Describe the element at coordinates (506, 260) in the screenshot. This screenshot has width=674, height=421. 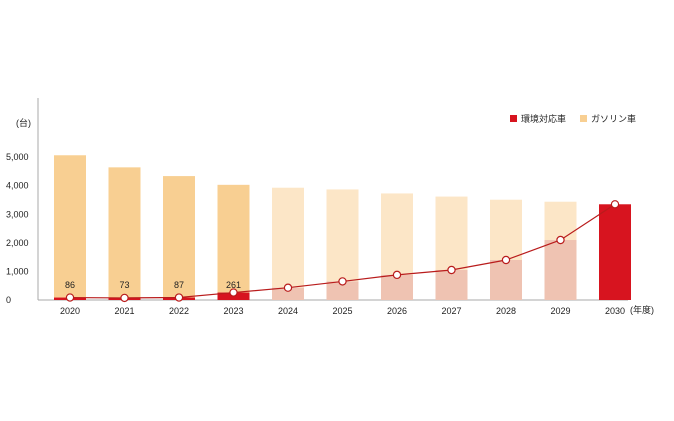
I see `trend-point-2028` at that location.